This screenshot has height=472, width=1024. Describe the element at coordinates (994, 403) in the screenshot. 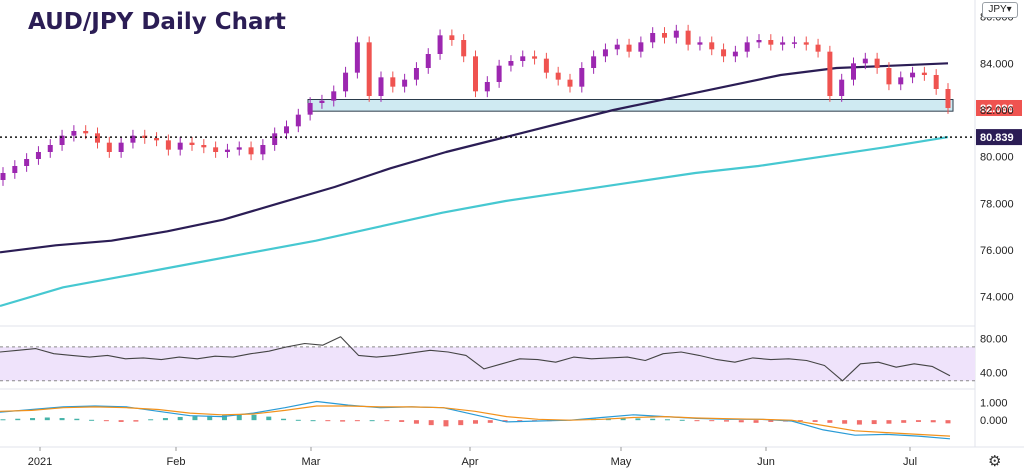

I see `macd-tick-label: 1.000` at that location.